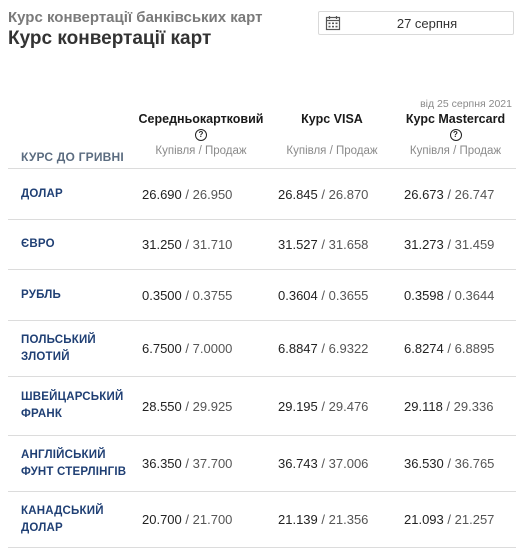 The height and width of the screenshot is (555, 517). I want to click on row-header-label: КУРС ДО ГРИВНІ, so click(70, 128).